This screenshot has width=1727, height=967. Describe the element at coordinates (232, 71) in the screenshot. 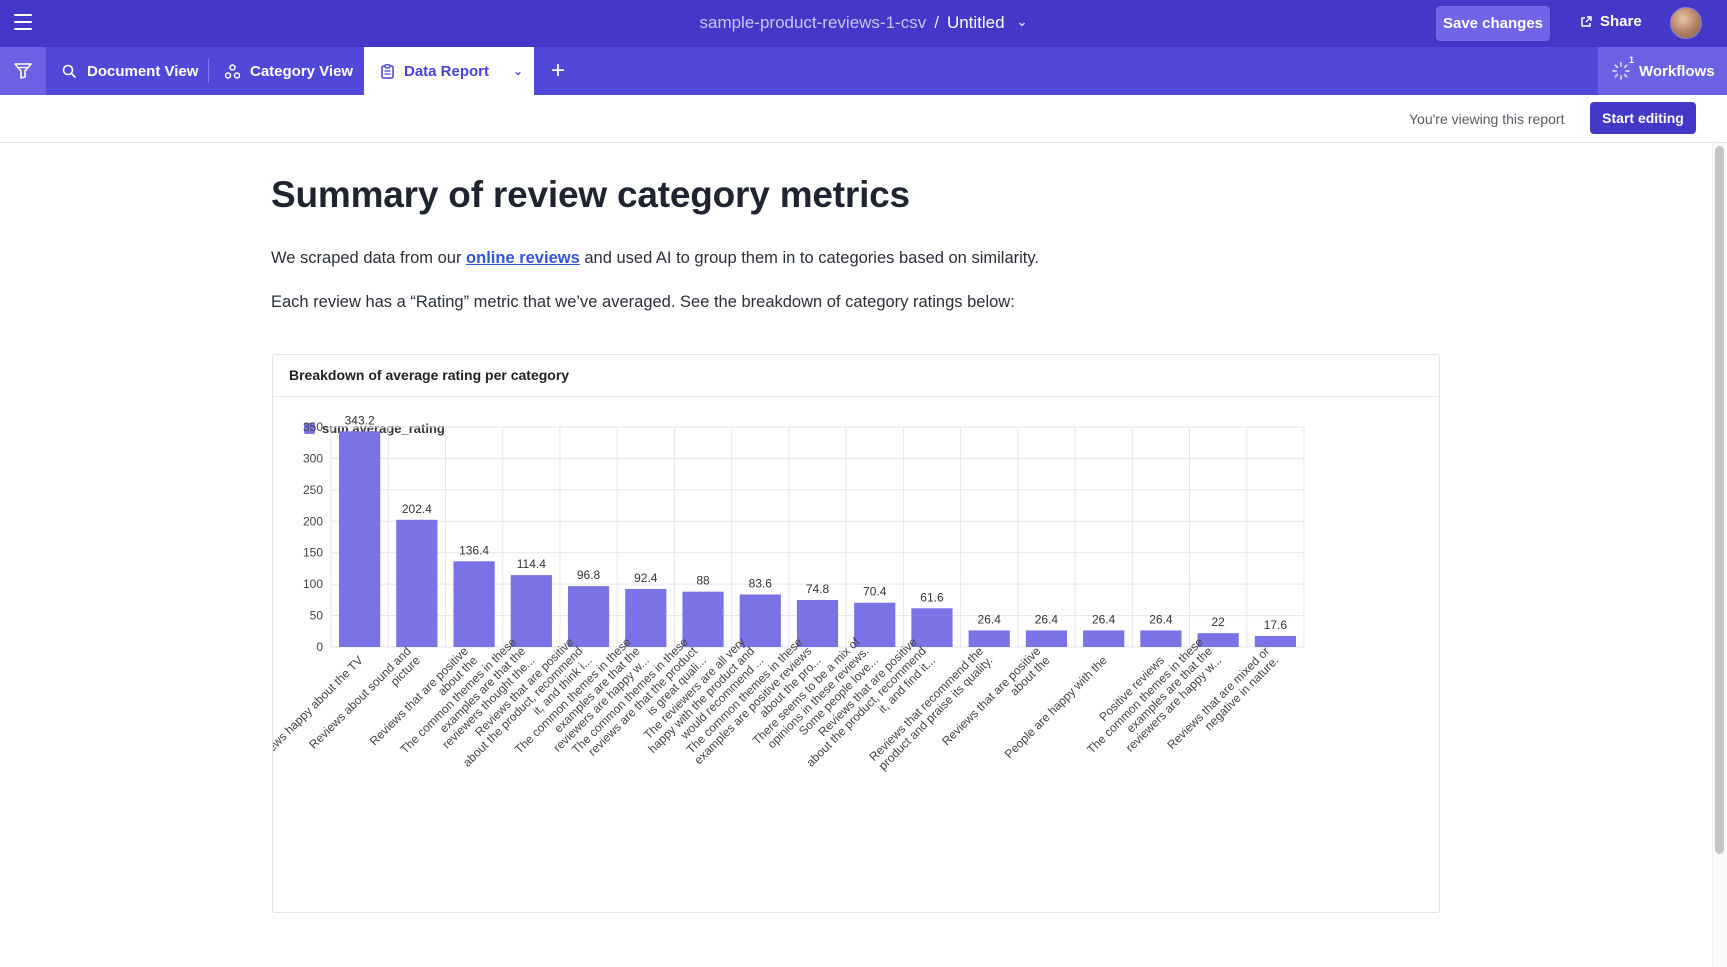

I see `category-icon` at that location.